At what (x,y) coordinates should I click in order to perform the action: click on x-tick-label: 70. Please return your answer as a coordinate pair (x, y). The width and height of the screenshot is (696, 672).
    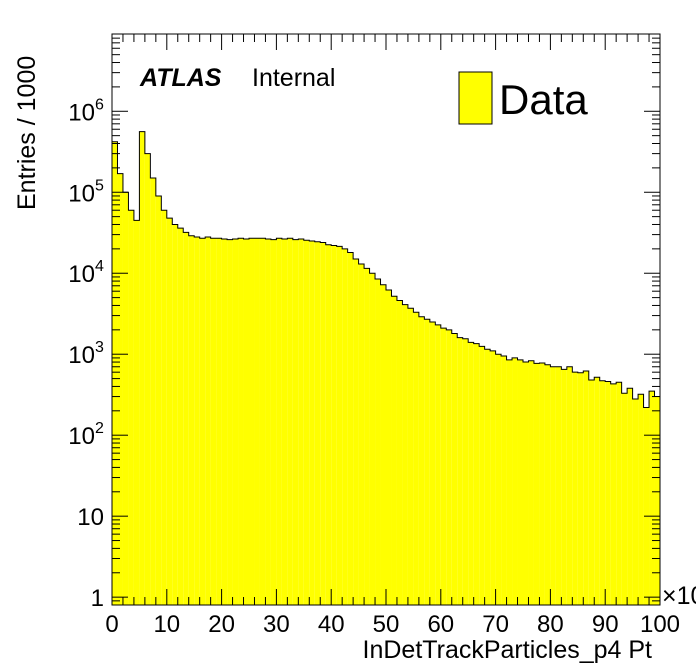
    Looking at the image, I should click on (495, 624).